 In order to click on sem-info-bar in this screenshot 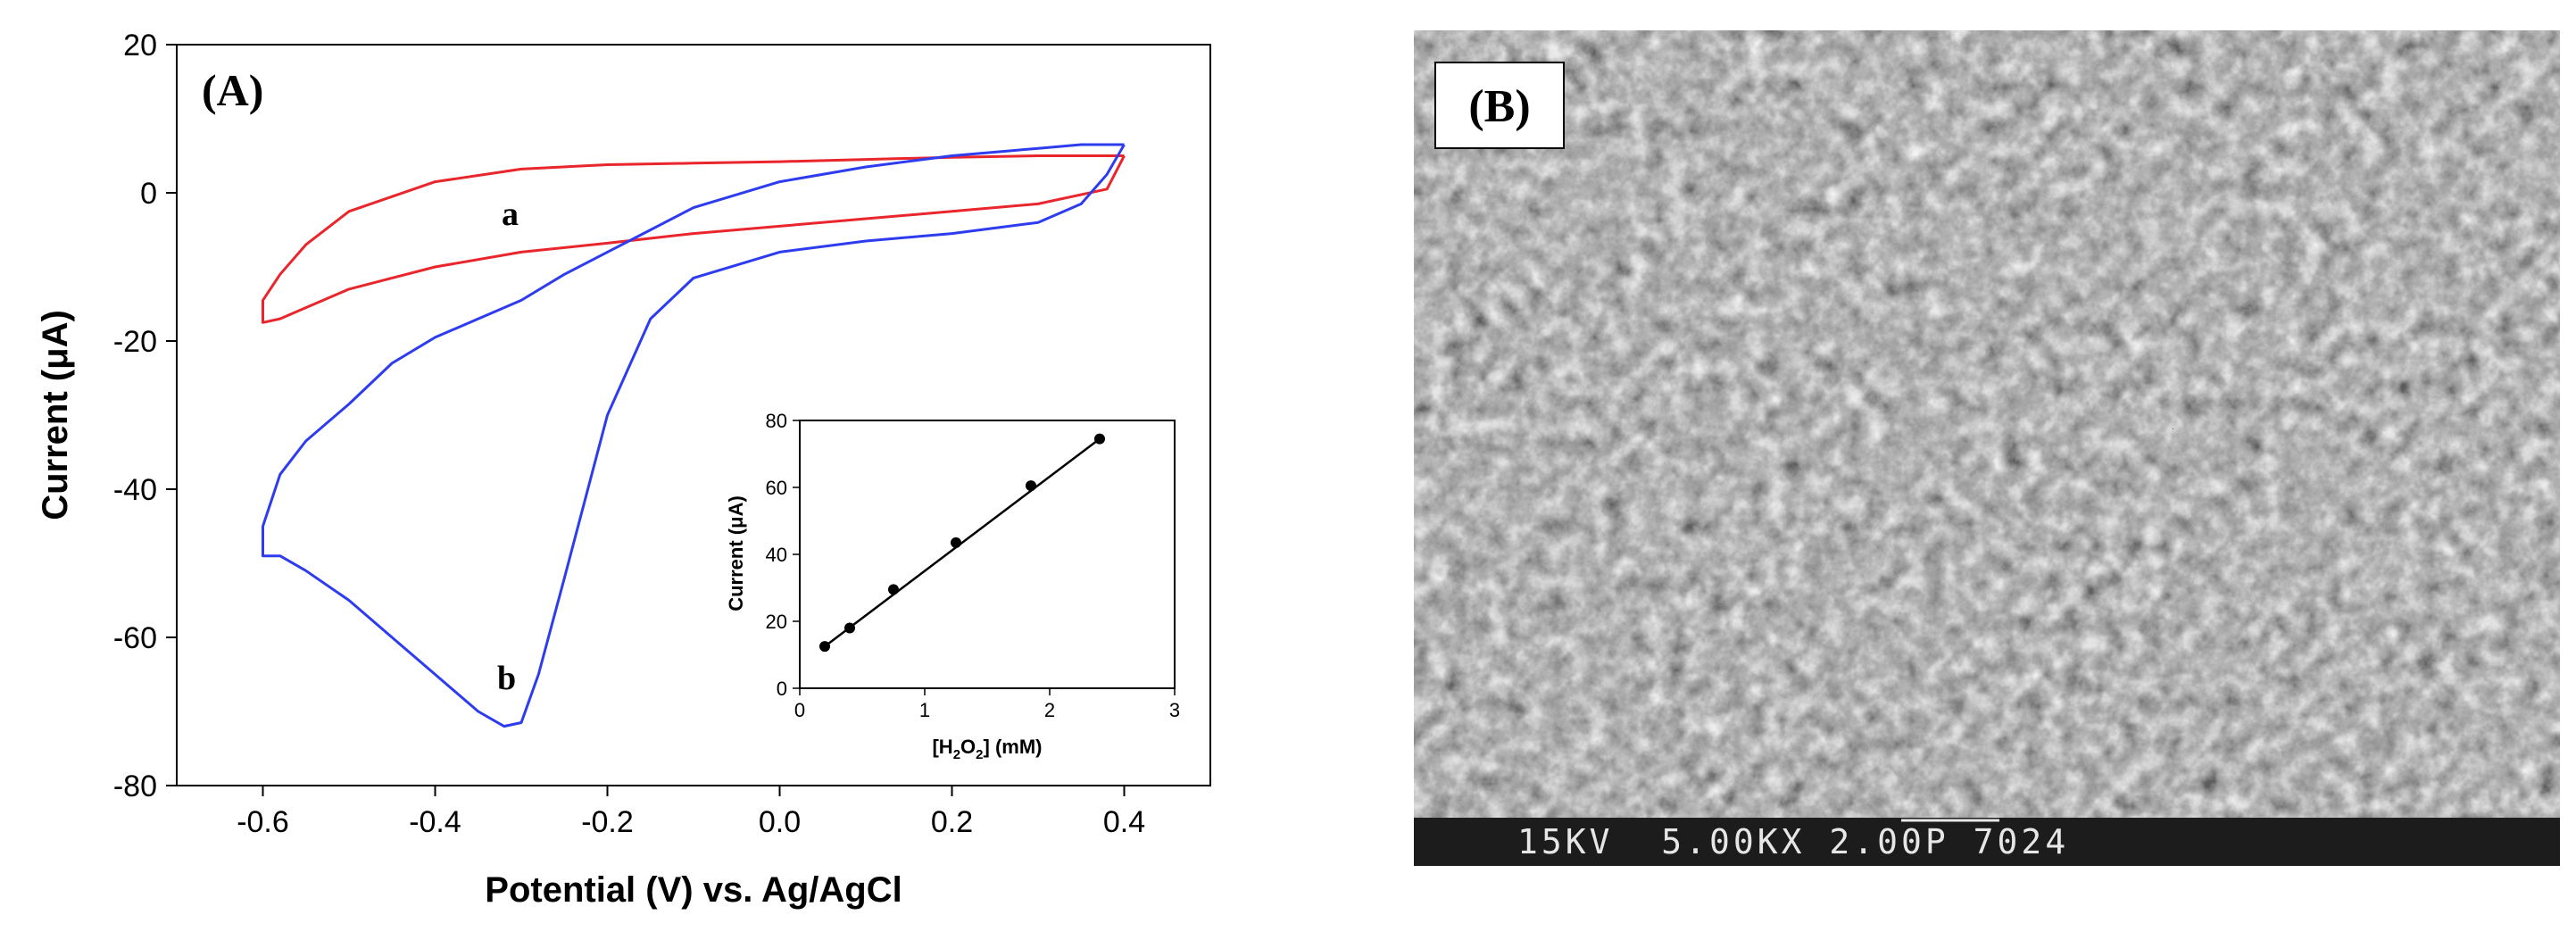, I will do `click(1987, 842)`.